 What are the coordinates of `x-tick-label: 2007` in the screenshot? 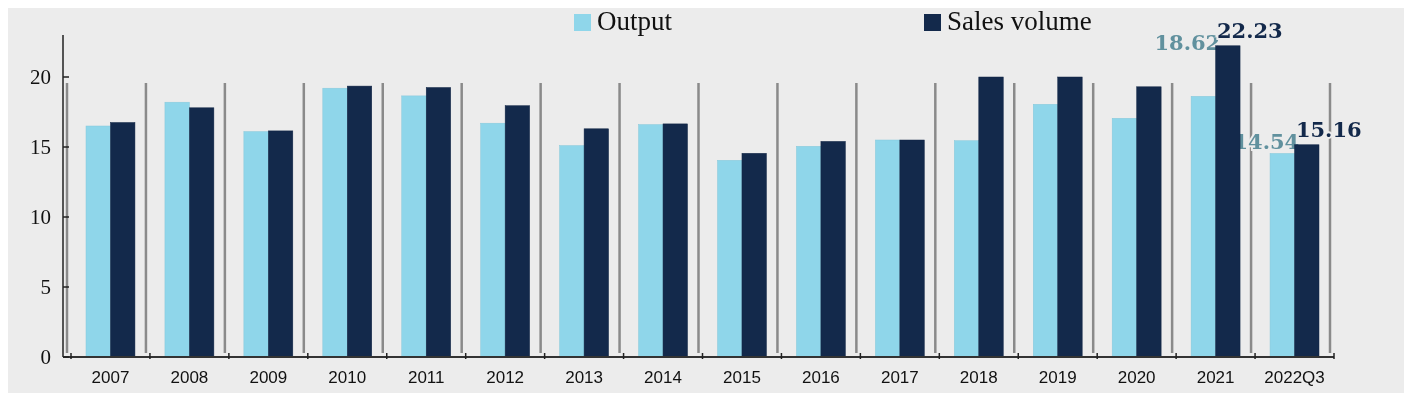 It's located at (110, 377).